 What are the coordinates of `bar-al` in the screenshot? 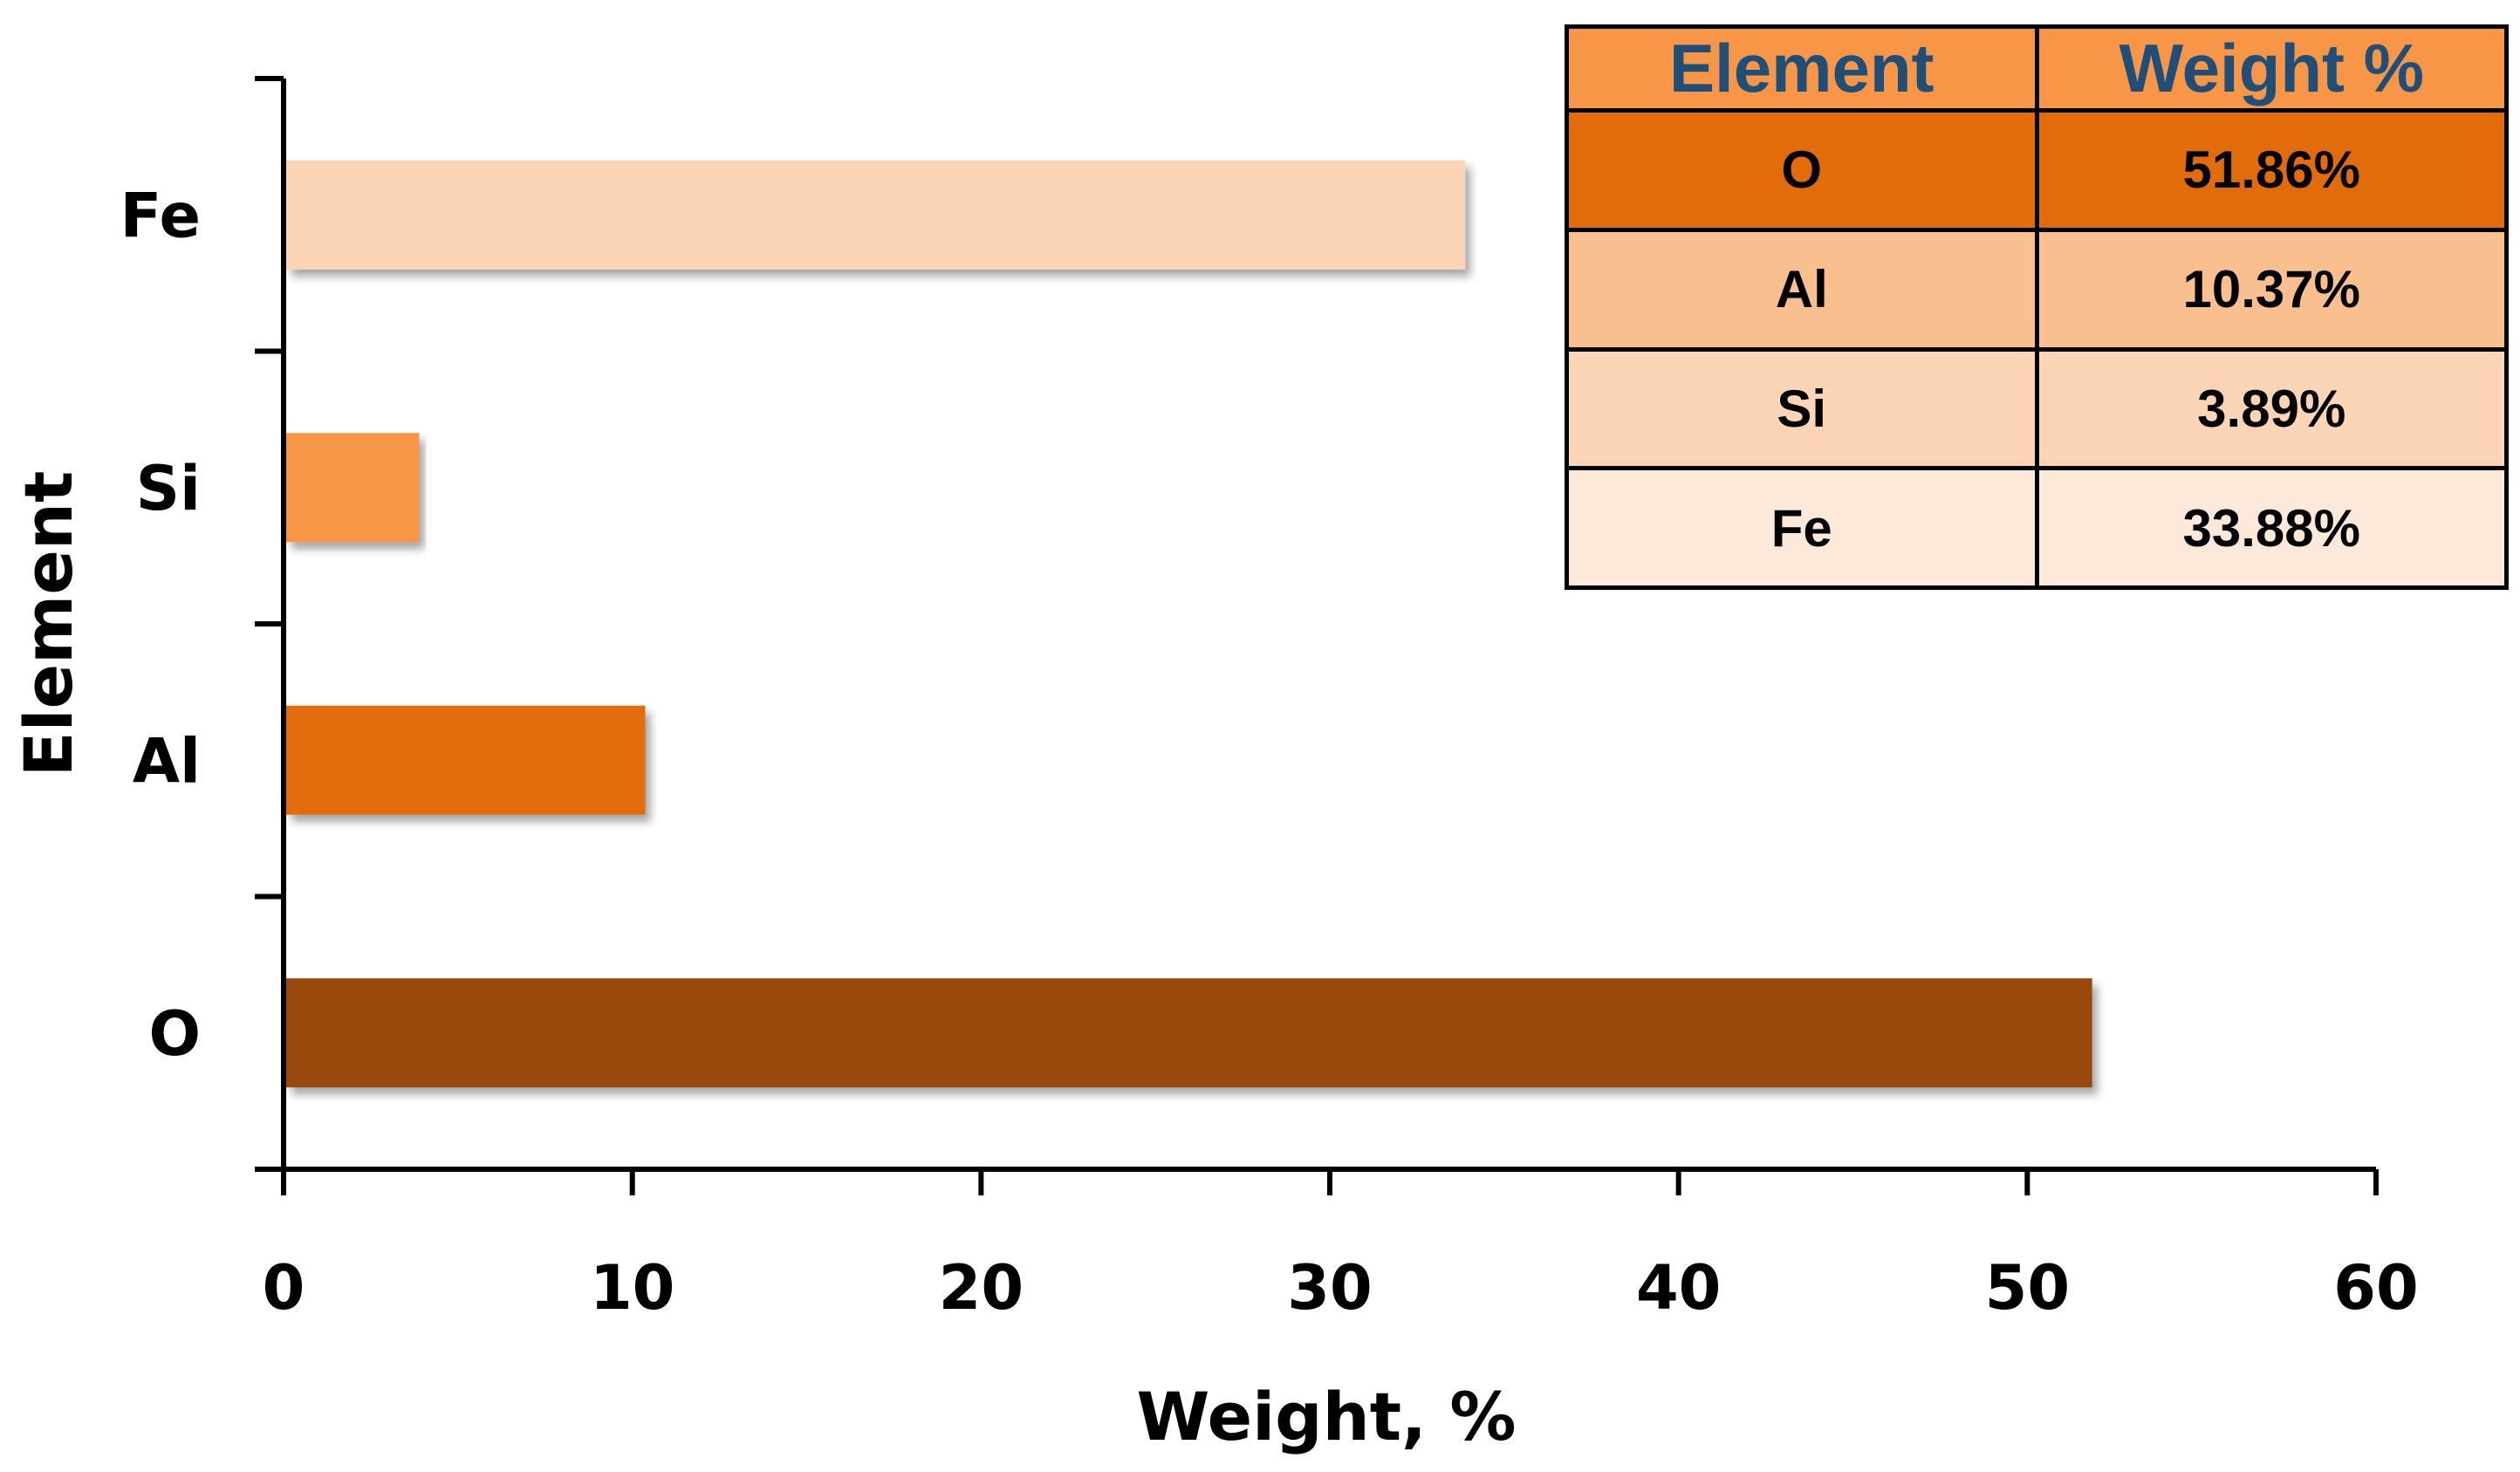 It's located at (466, 760).